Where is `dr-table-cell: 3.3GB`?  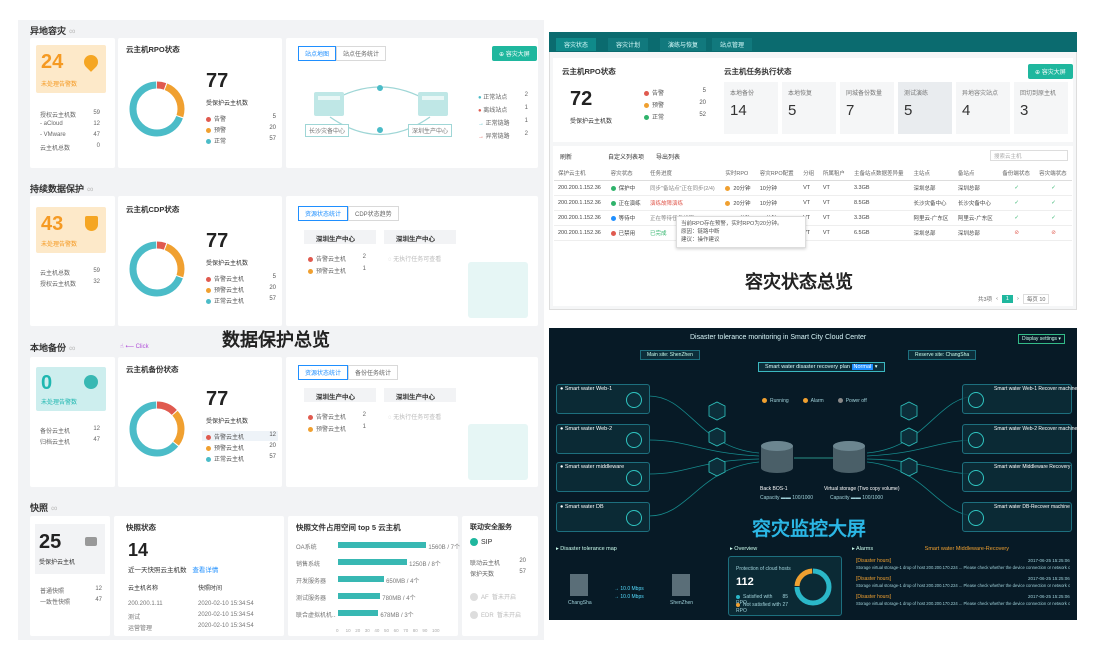
dr-table-cell: 3.3GB is located at coordinates (879, 188).